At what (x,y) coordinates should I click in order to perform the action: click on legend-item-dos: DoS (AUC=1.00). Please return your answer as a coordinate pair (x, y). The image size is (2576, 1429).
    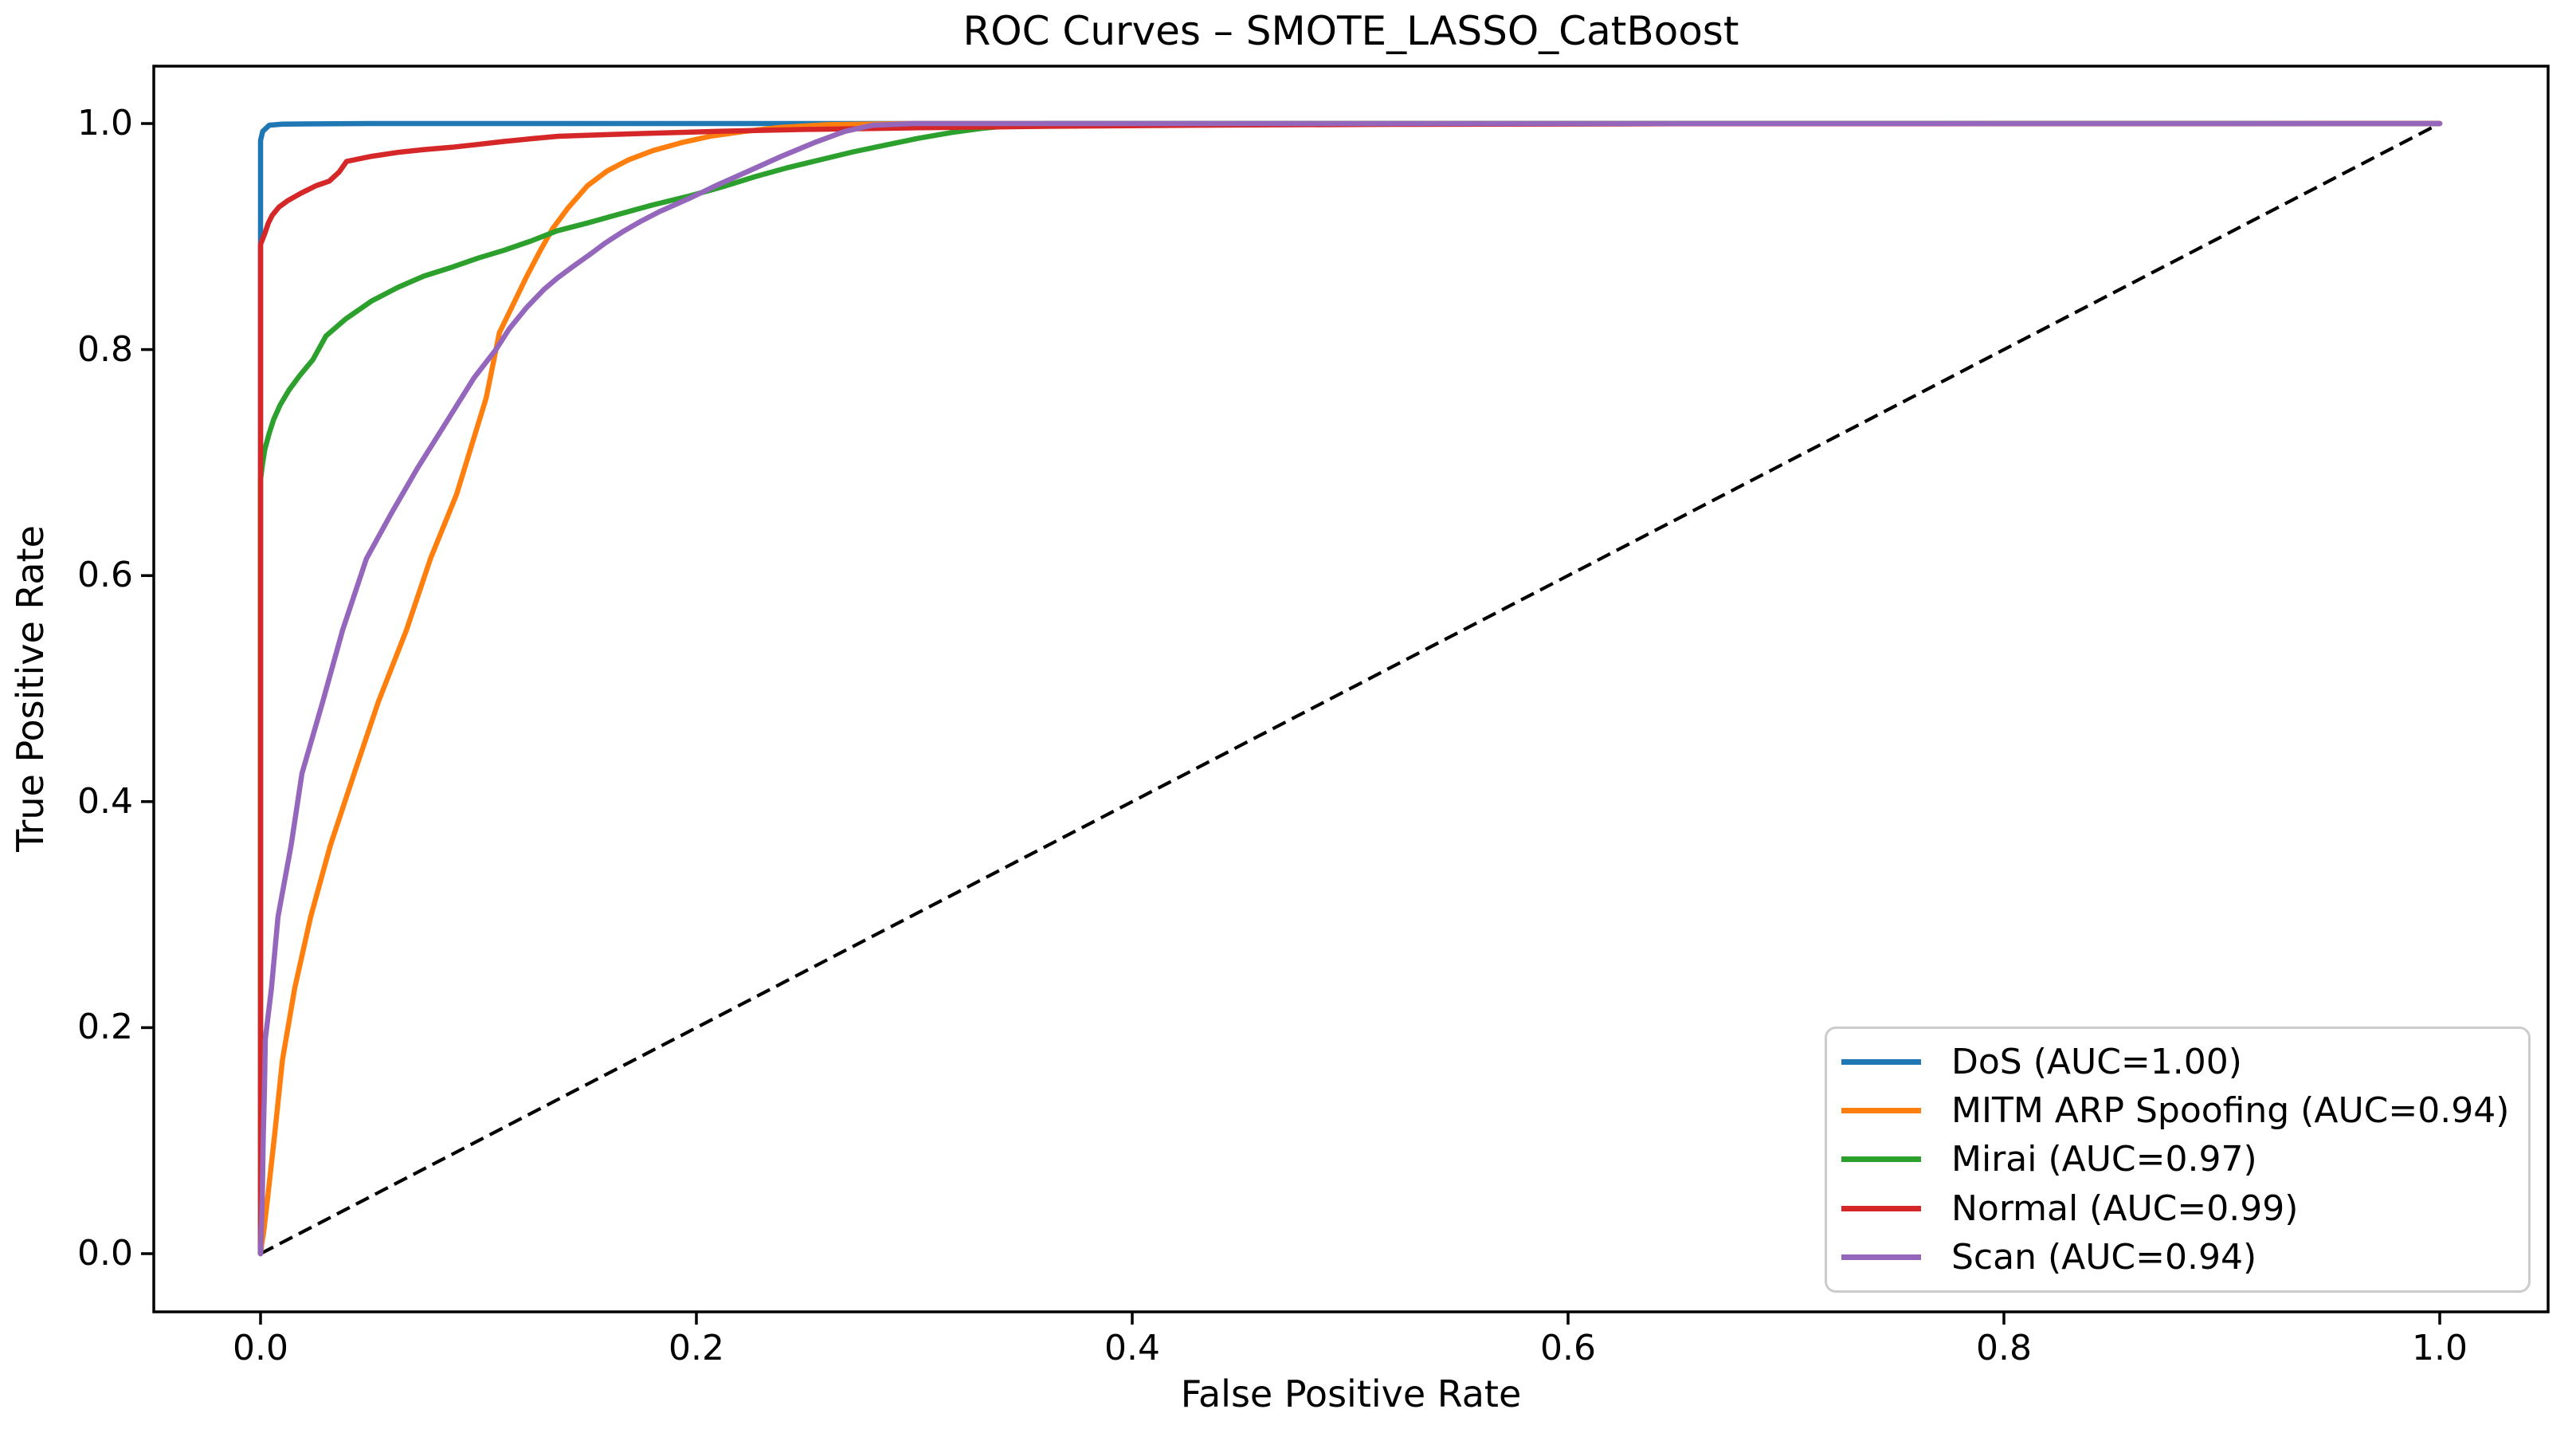
    Looking at the image, I should click on (2177, 1062).